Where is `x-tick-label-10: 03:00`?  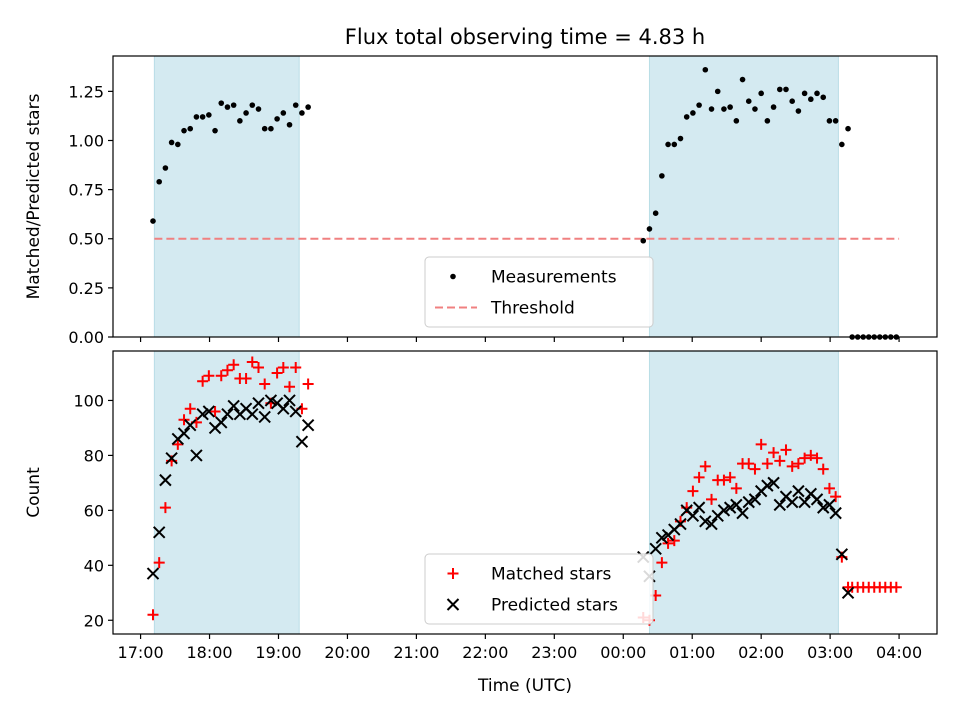
x-tick-label-10: 03:00 is located at coordinates (830, 652).